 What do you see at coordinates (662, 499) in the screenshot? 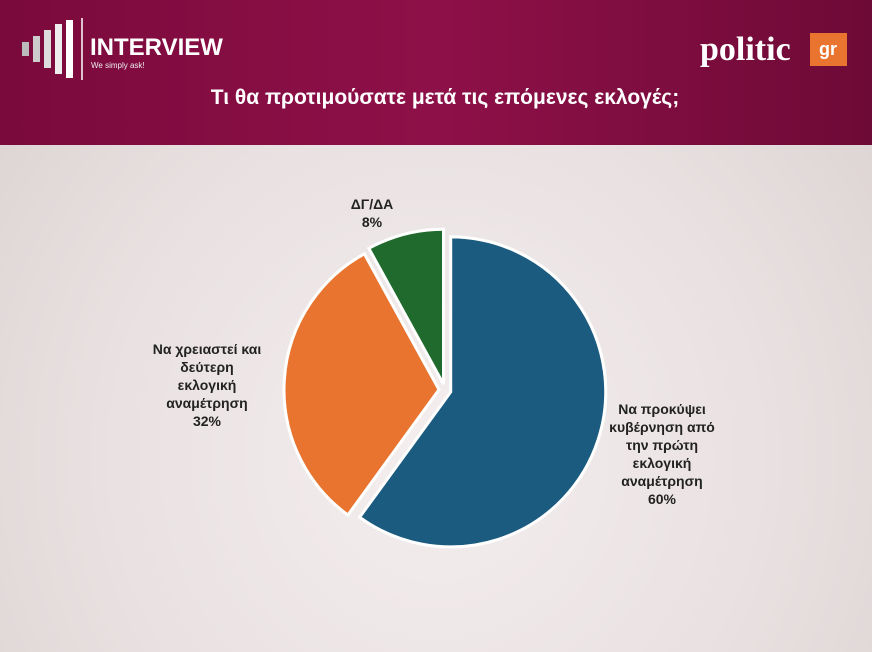
I see `value-label: 60%` at bounding box center [662, 499].